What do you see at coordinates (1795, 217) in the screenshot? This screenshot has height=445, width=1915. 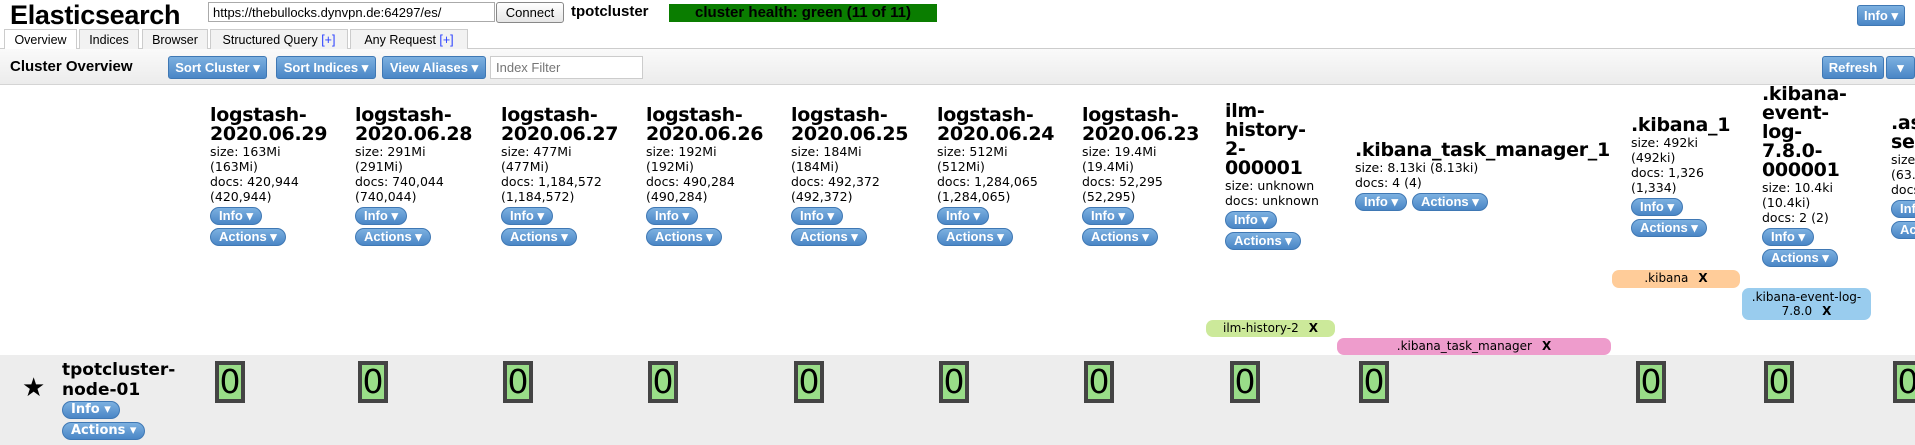 I see `index-stat: docs: 2 (2)` at bounding box center [1795, 217].